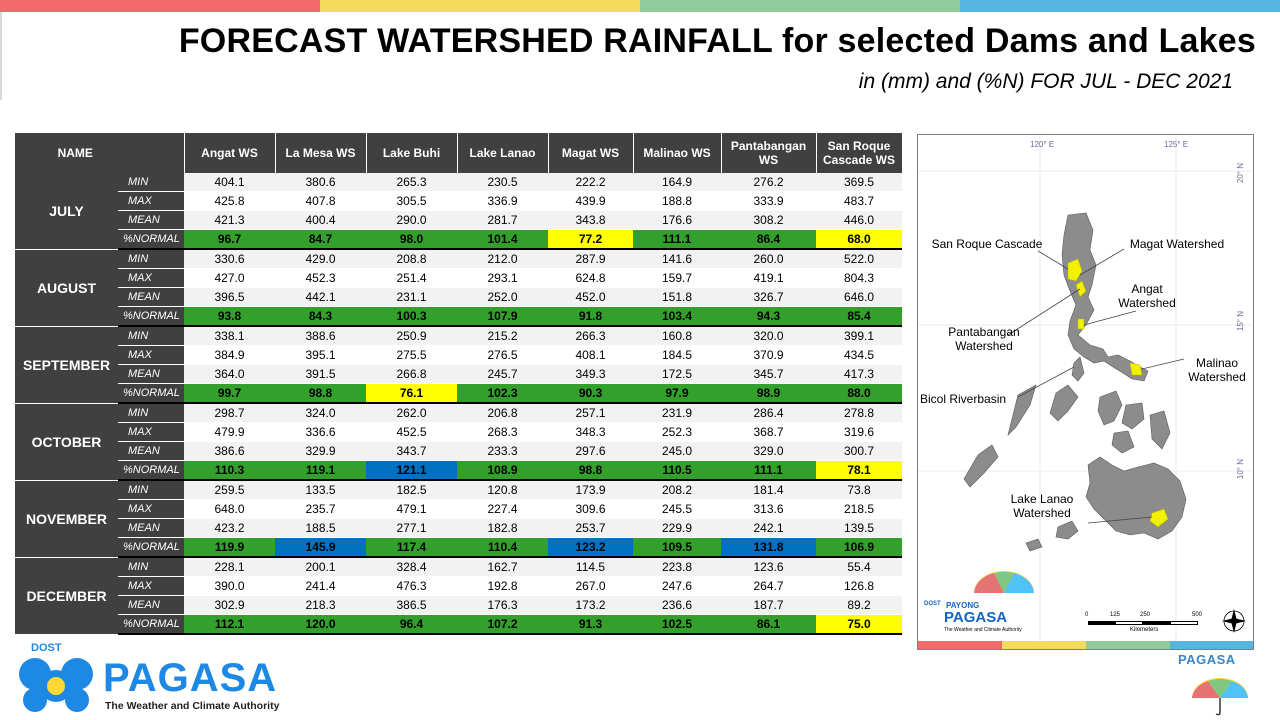 Image resolution: width=1280 pixels, height=720 pixels. What do you see at coordinates (768, 374) in the screenshot?
I see `value-cell: 345.7` at bounding box center [768, 374].